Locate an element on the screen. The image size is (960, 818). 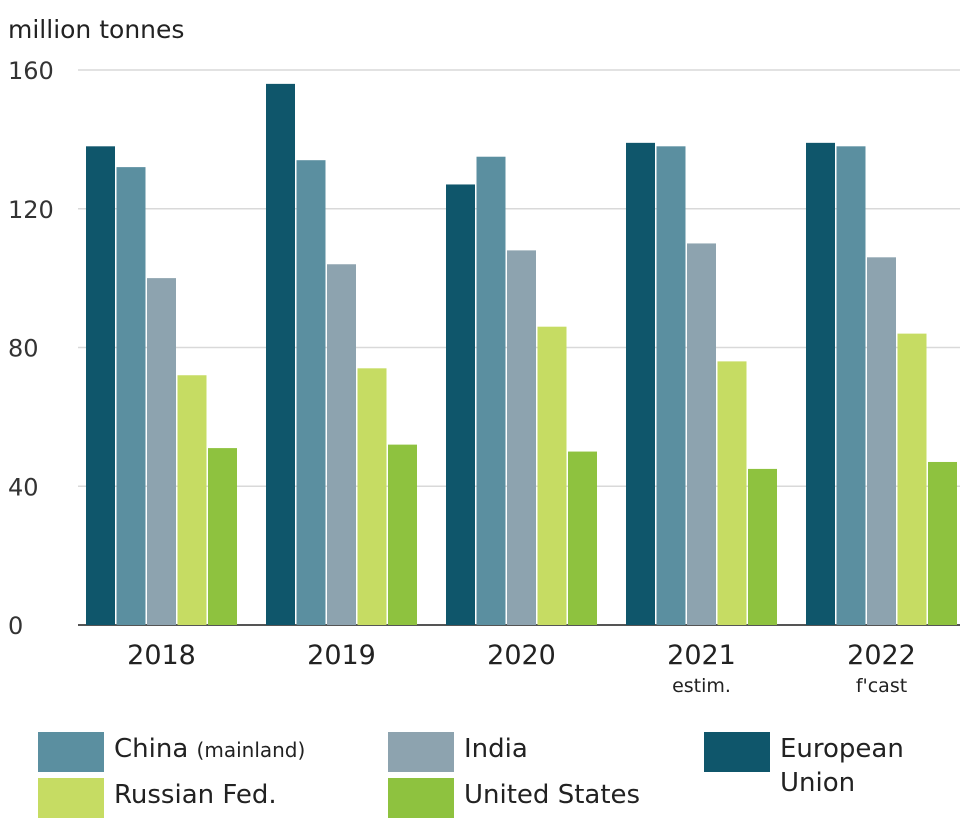
legend-label-russian-fed: Russian Fed. is located at coordinates (195, 795).